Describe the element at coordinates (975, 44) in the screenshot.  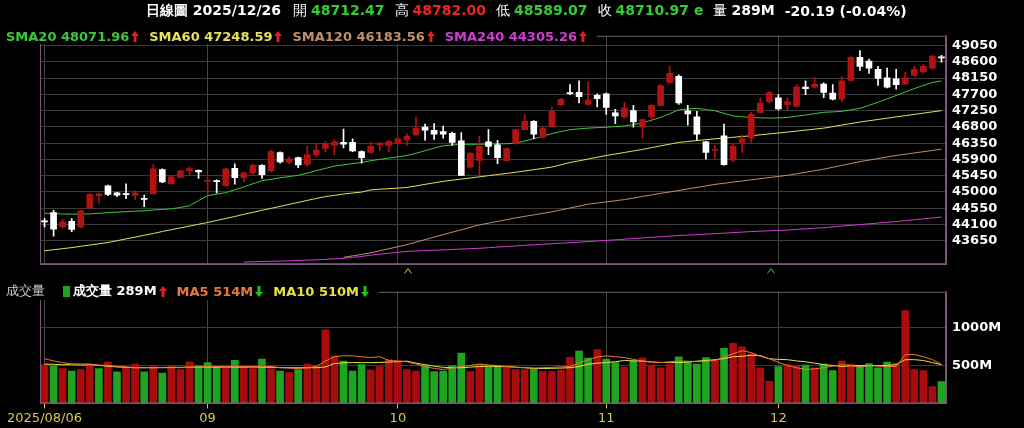
I see `y-tick-label: 49050` at that location.